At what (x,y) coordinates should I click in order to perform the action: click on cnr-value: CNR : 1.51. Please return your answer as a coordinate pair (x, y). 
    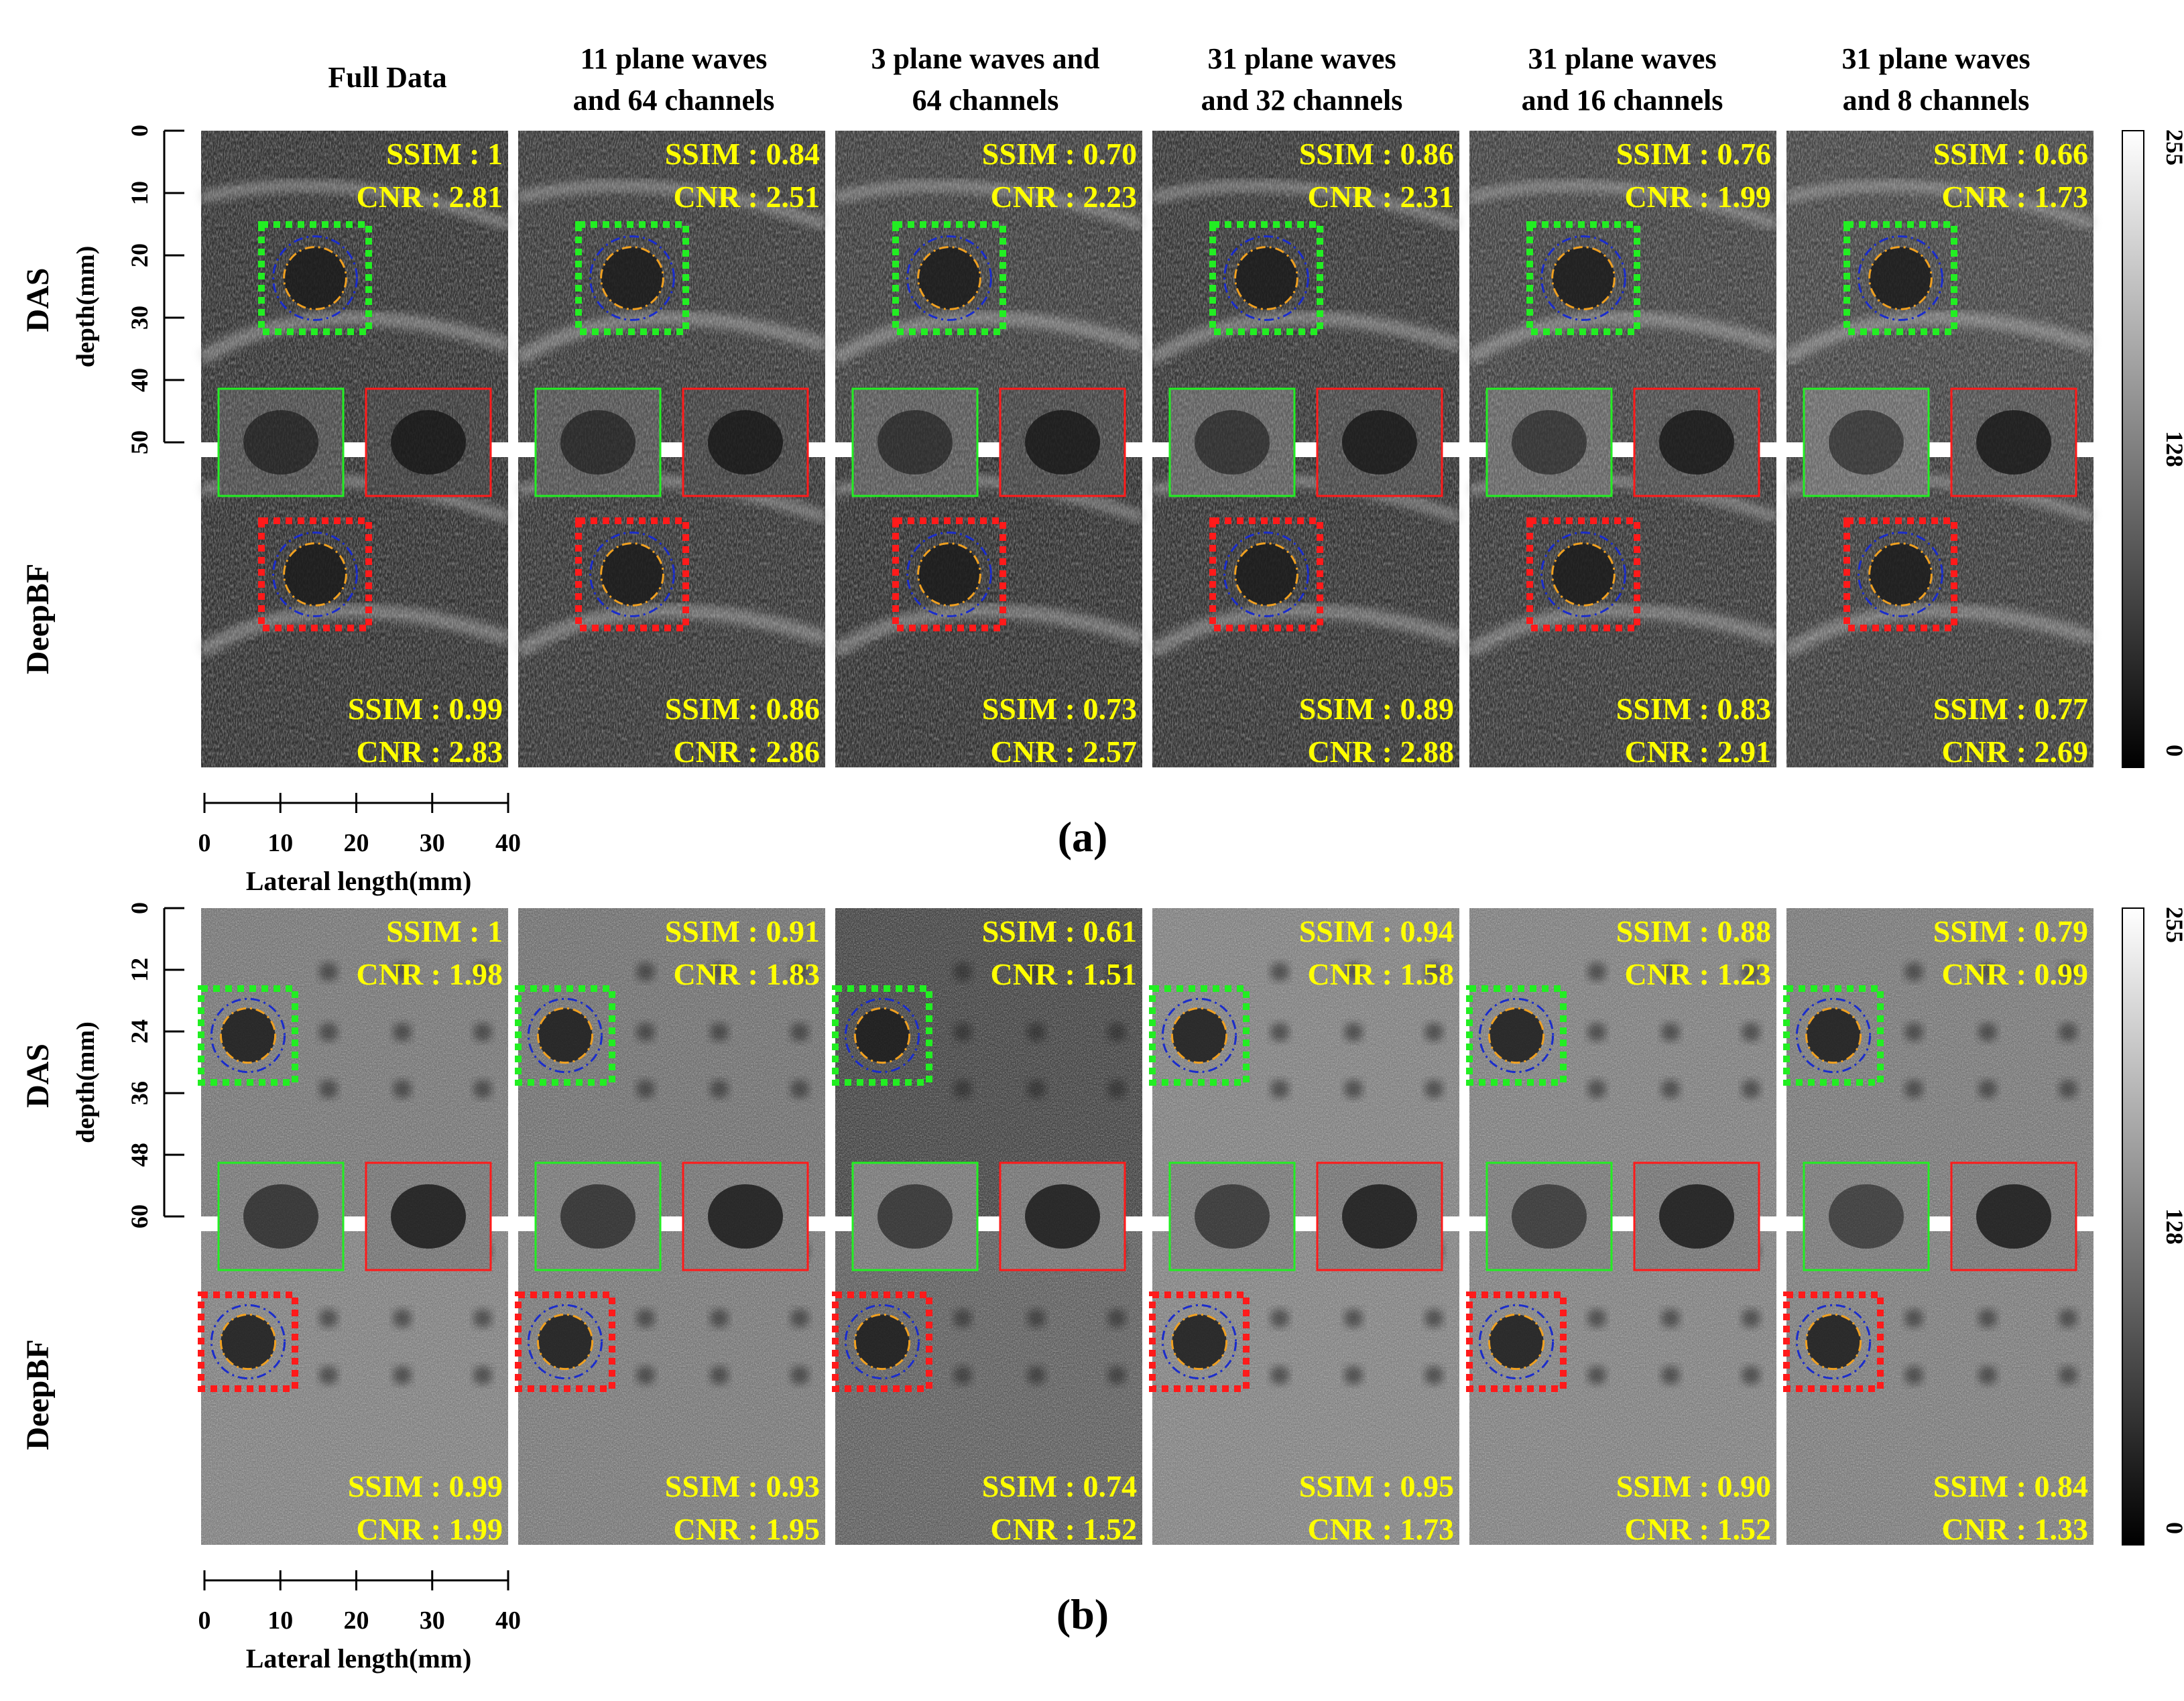
    Looking at the image, I should click on (1064, 974).